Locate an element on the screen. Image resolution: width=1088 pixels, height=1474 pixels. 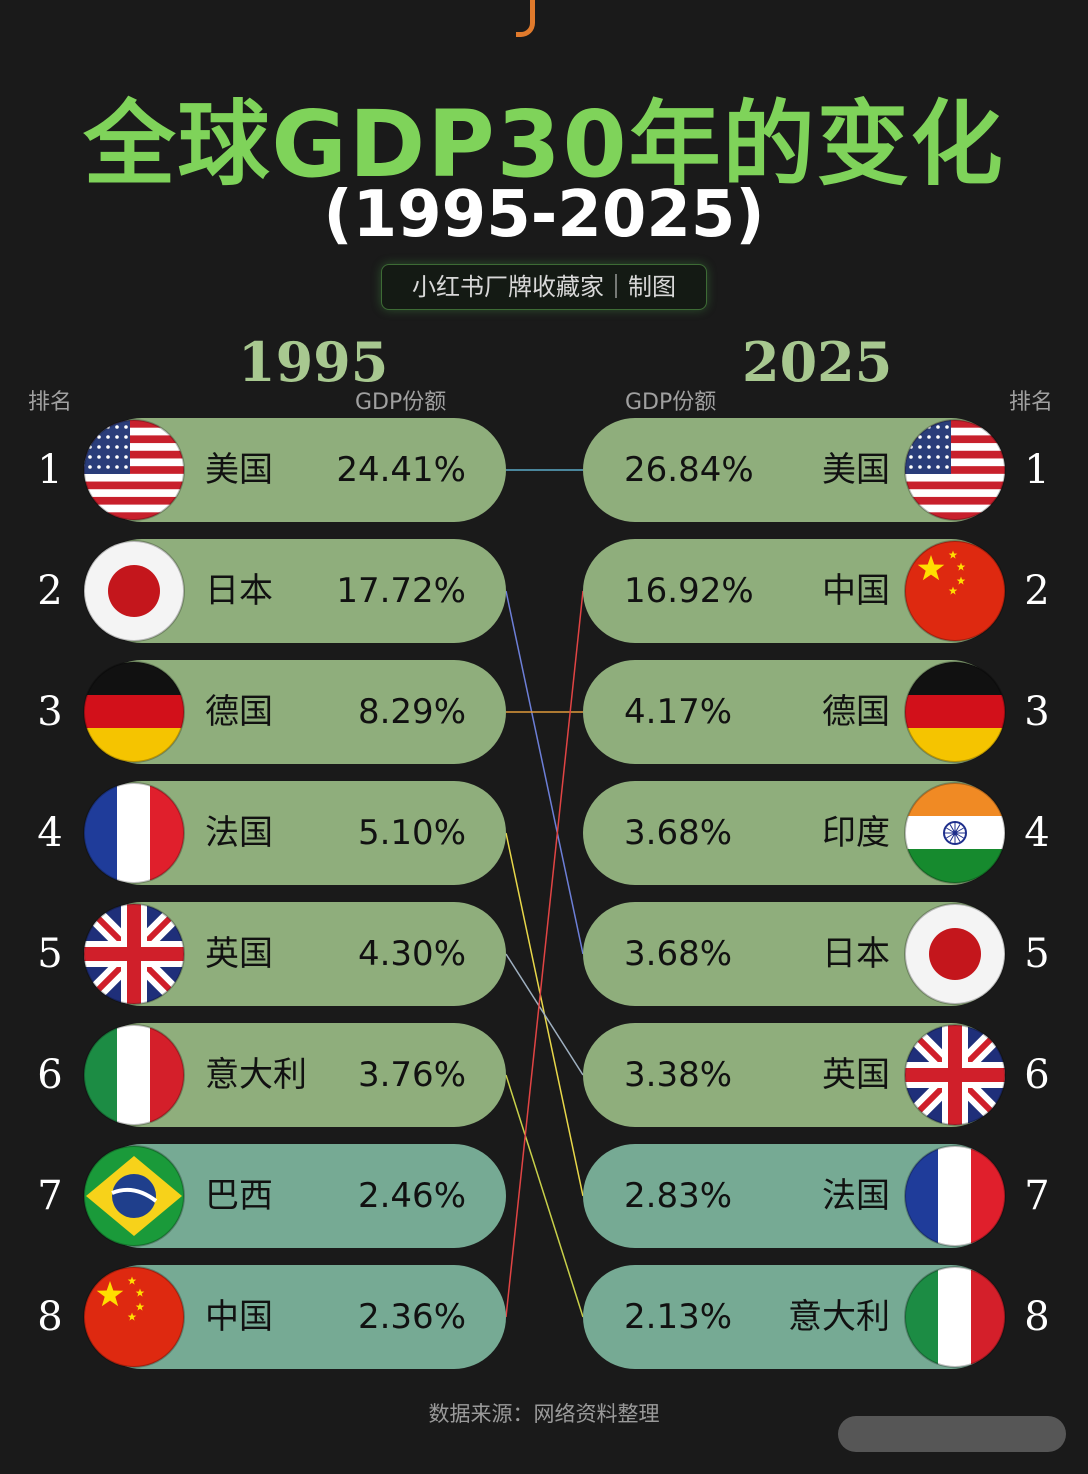
right-row: 3.68% 日本 5 is located at coordinates (816, 954).